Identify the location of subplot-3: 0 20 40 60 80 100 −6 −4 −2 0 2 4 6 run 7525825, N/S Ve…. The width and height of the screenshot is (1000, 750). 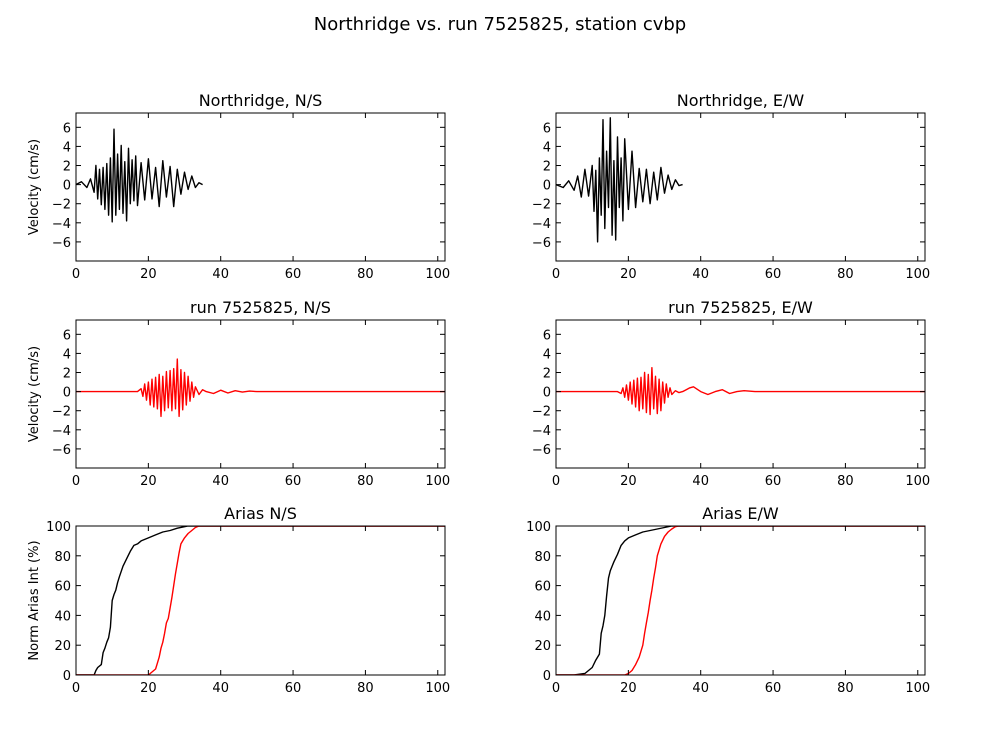
(238, 393).